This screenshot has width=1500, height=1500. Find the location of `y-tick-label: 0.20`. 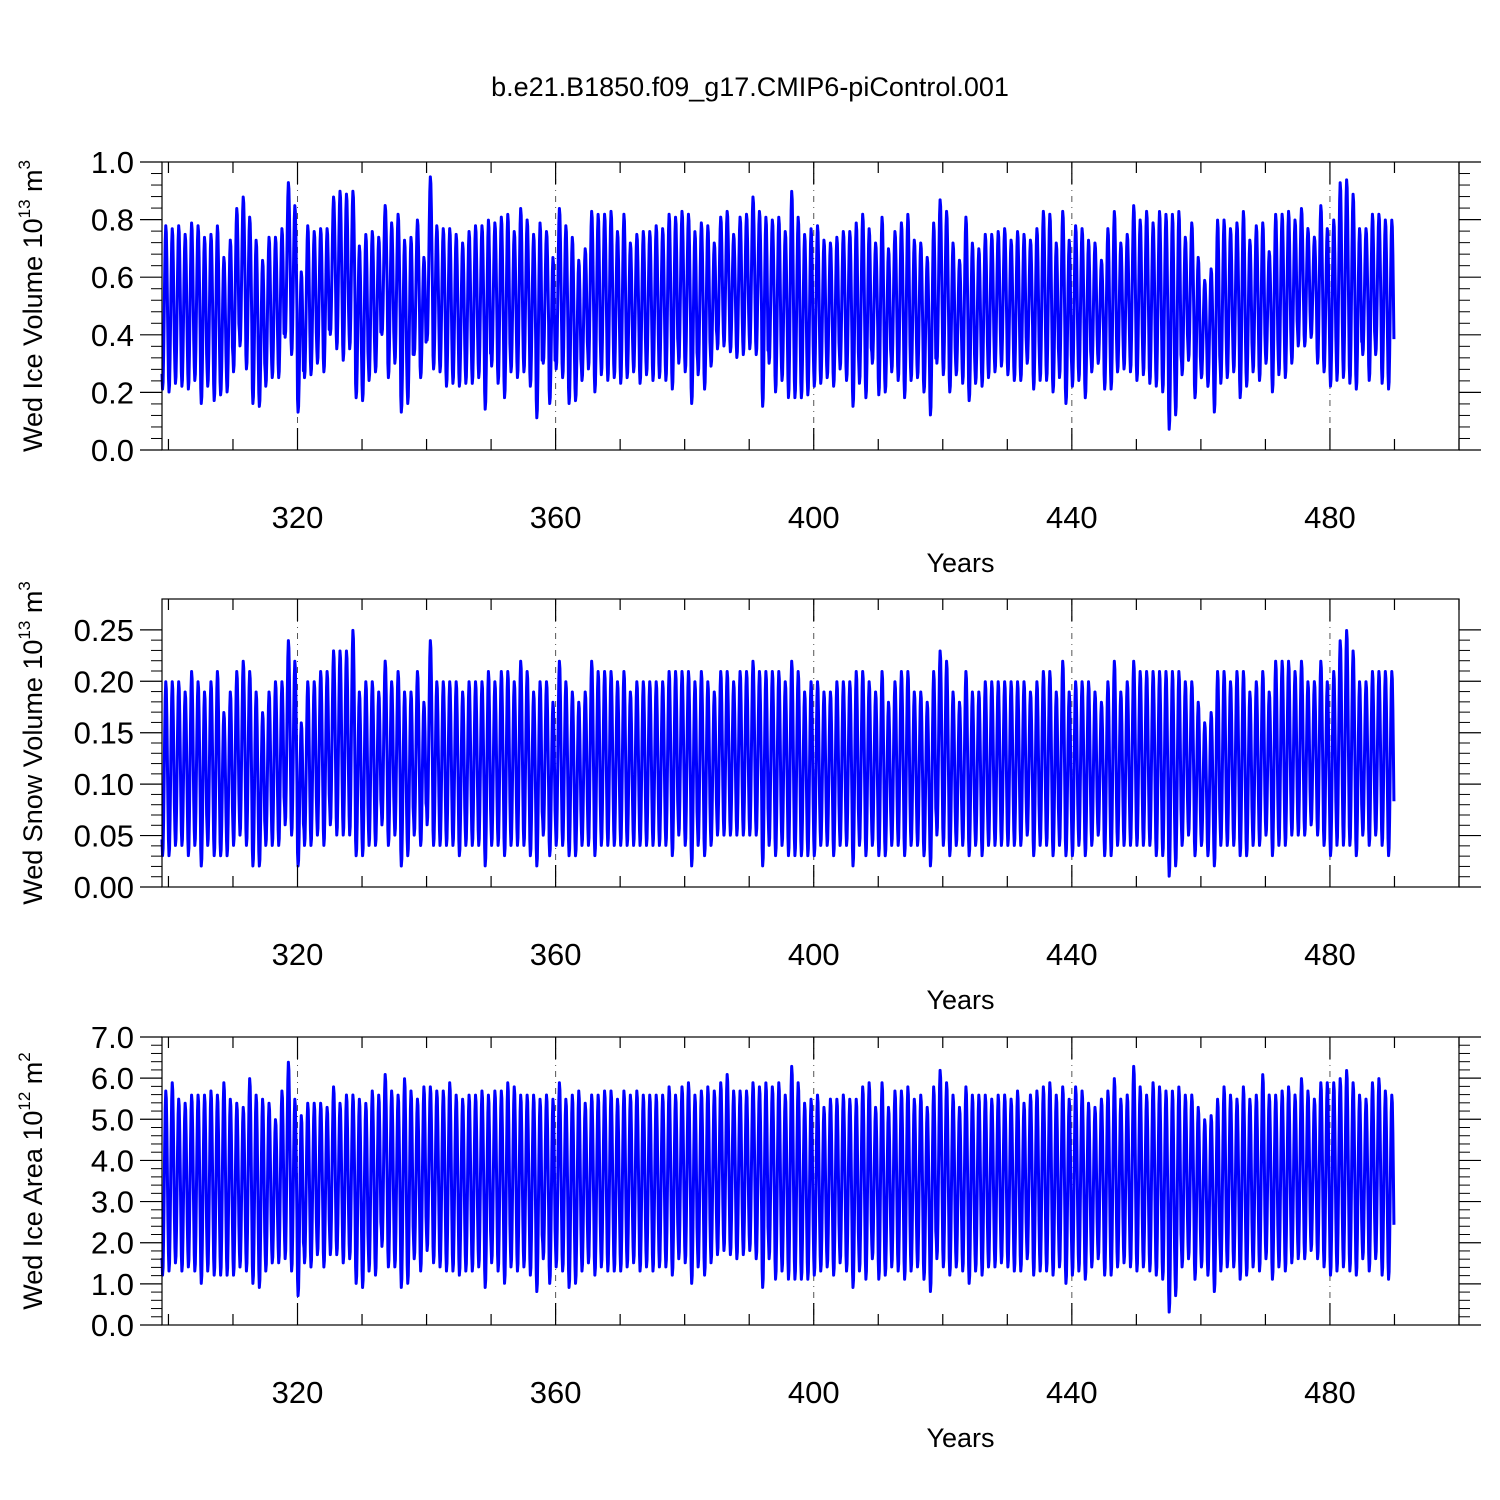

y-tick-label: 0.20 is located at coordinates (104, 681).